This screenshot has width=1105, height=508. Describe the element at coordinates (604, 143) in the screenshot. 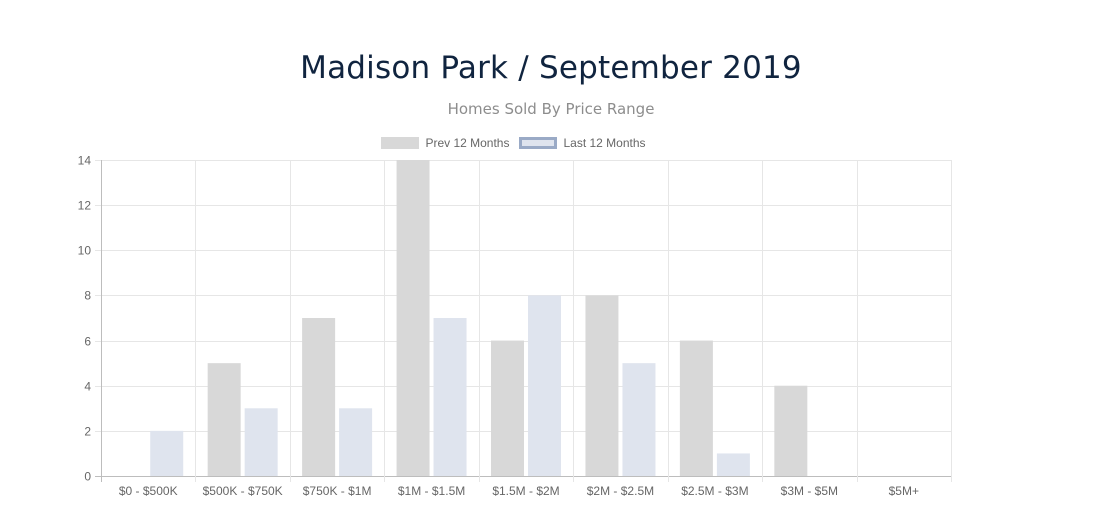

I see `legend-label-last: Last 12 Months` at that location.